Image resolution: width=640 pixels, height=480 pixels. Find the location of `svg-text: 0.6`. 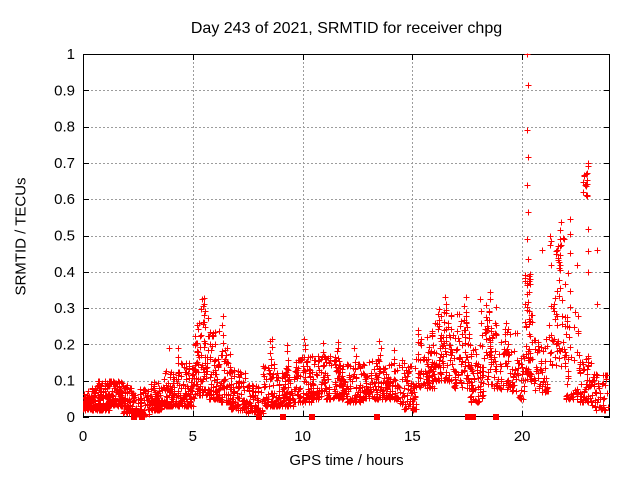

svg-text: 0.6 is located at coordinates (64, 199).